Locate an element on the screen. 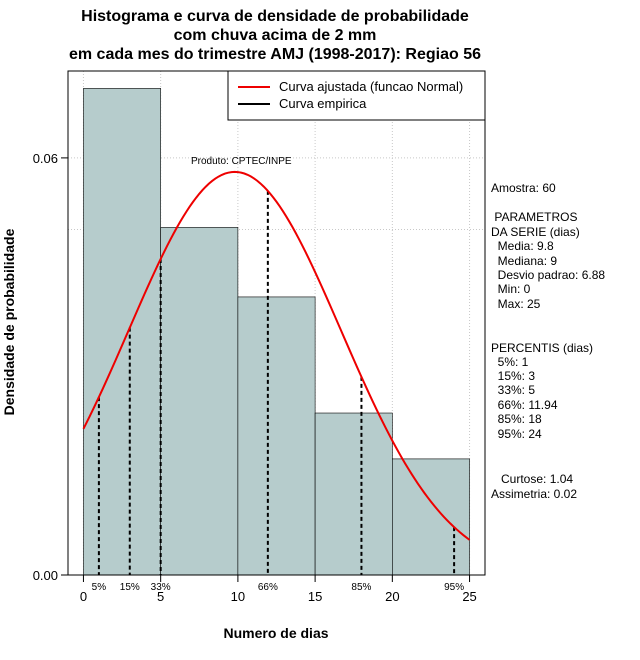 This screenshot has height=660, width=640. percentile-label-1: 15% is located at coordinates (130, 587).